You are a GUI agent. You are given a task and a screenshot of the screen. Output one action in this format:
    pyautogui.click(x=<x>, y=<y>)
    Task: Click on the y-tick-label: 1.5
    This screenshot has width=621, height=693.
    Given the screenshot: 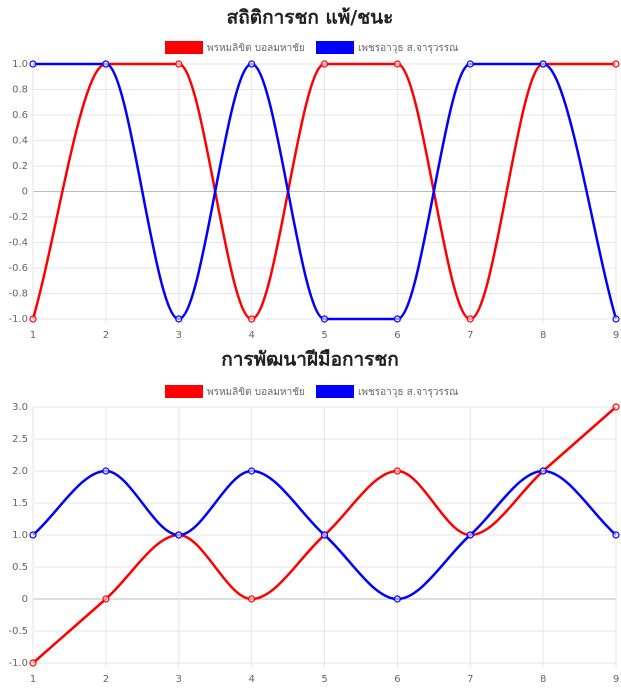 What is the action you would take?
    pyautogui.click(x=20, y=503)
    